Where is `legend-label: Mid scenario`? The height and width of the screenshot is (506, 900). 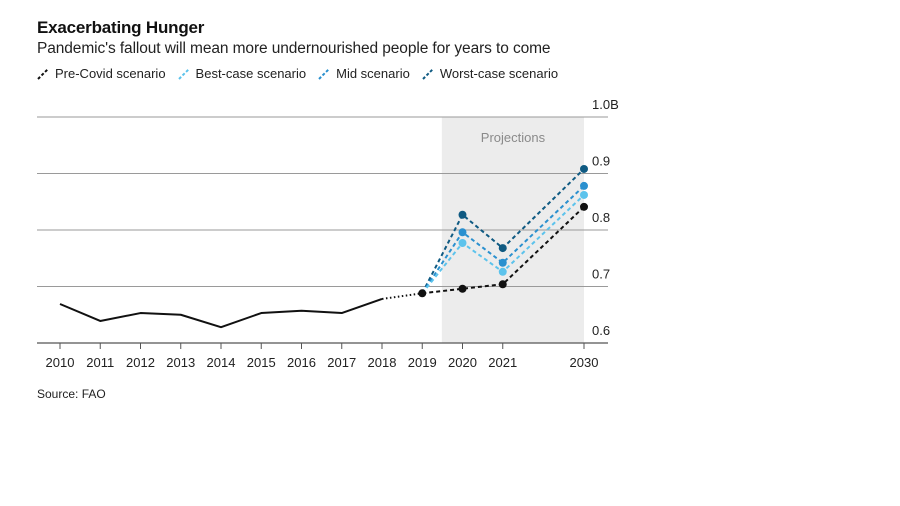
legend-label: Mid scenario is located at coordinates (373, 73).